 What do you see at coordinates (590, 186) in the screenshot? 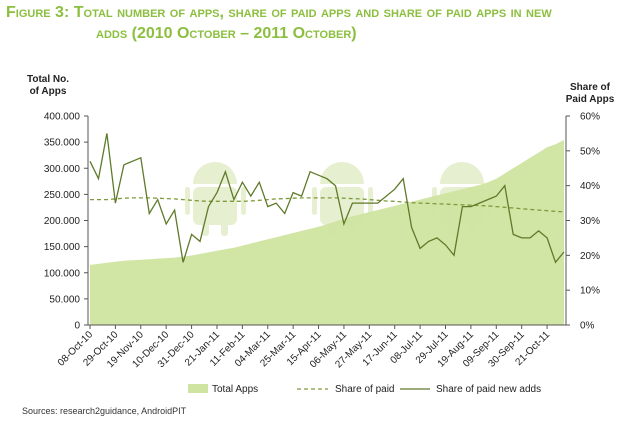
I see `right-tick-label: 40%` at bounding box center [590, 186].